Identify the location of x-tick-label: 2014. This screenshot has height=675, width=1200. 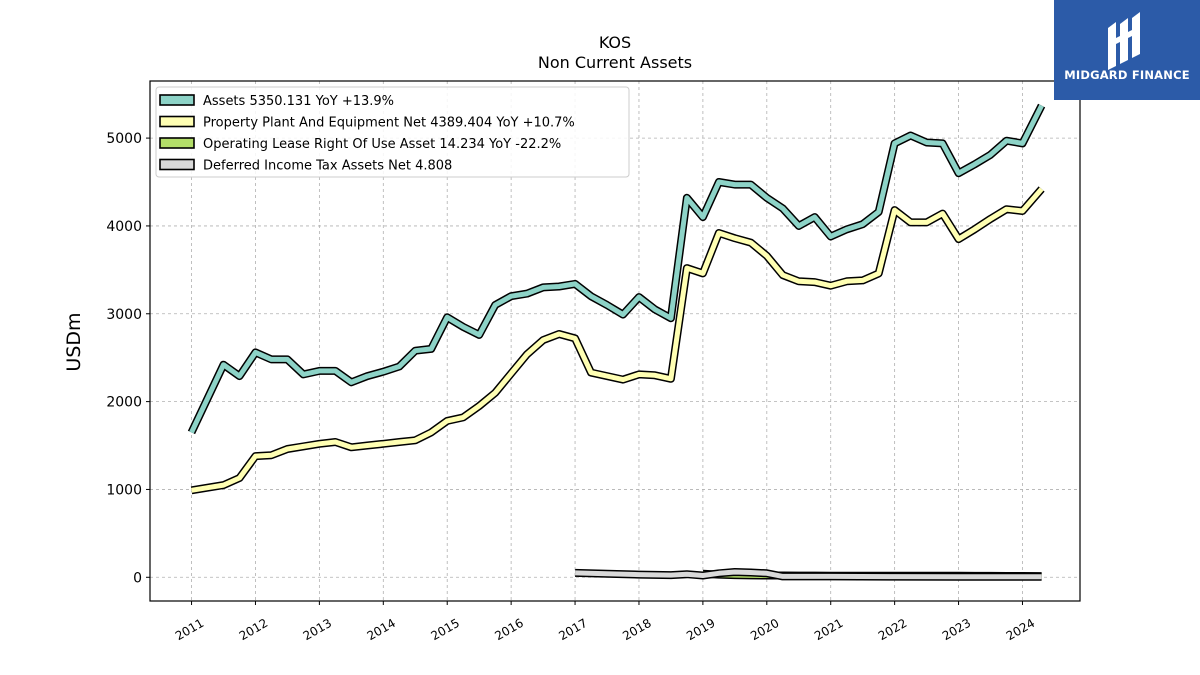
(381, 629).